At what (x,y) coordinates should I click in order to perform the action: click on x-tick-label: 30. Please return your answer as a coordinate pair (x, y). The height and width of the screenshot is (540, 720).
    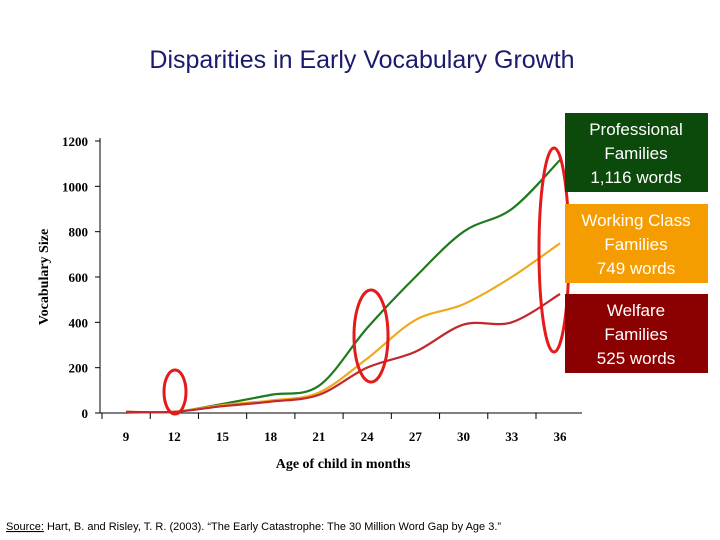
    Looking at the image, I should click on (463, 436).